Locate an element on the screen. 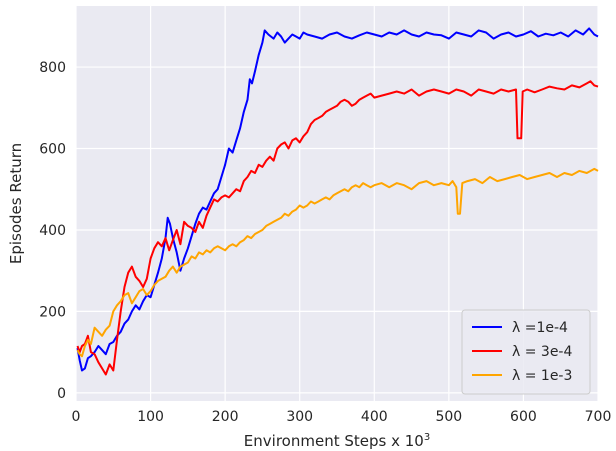 The image size is (616, 451). x-tick-label: 500 is located at coordinates (448, 417).